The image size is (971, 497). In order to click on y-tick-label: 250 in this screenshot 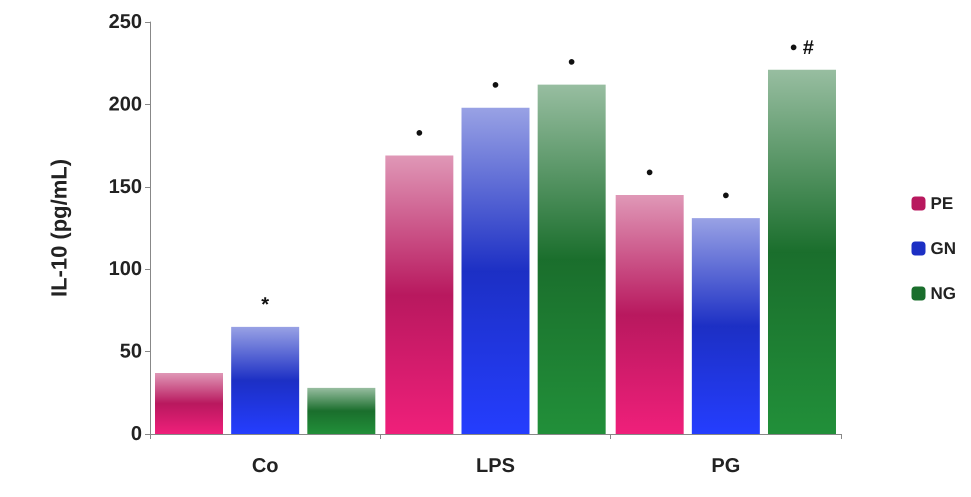, I will do `click(125, 22)`.